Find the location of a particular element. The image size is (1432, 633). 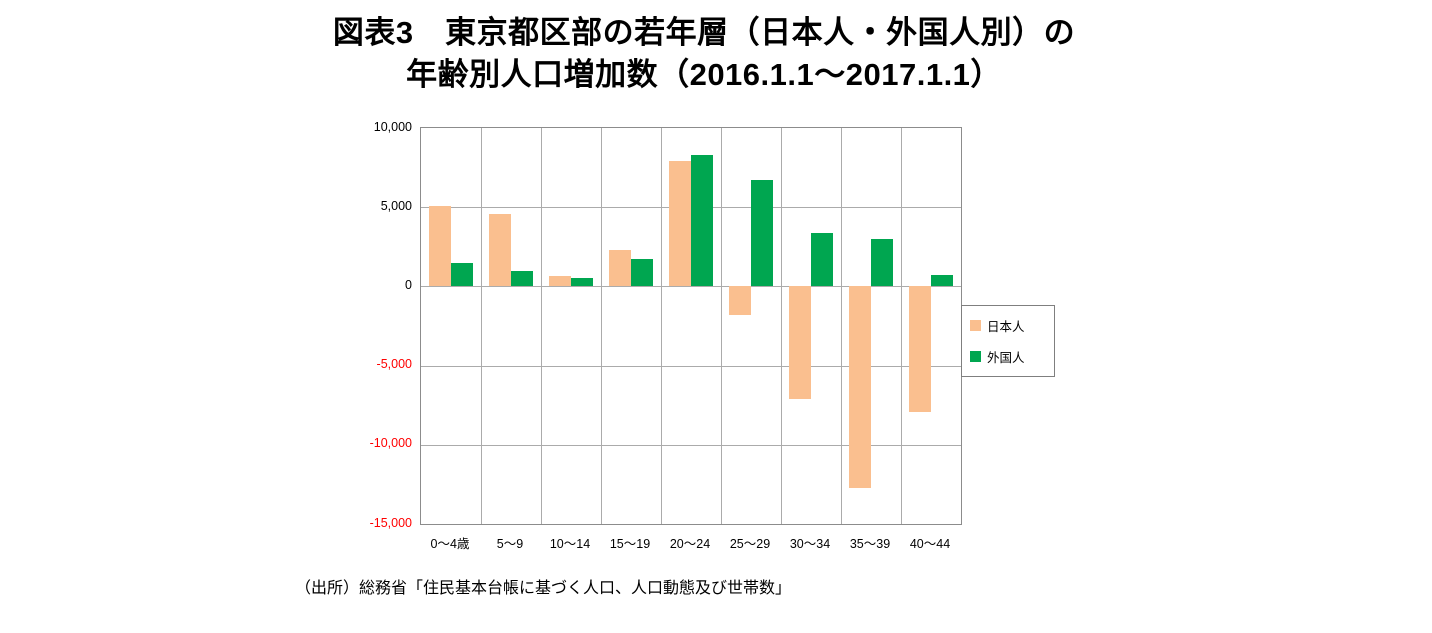

x-category-label: 15～19 is located at coordinates (630, 544).